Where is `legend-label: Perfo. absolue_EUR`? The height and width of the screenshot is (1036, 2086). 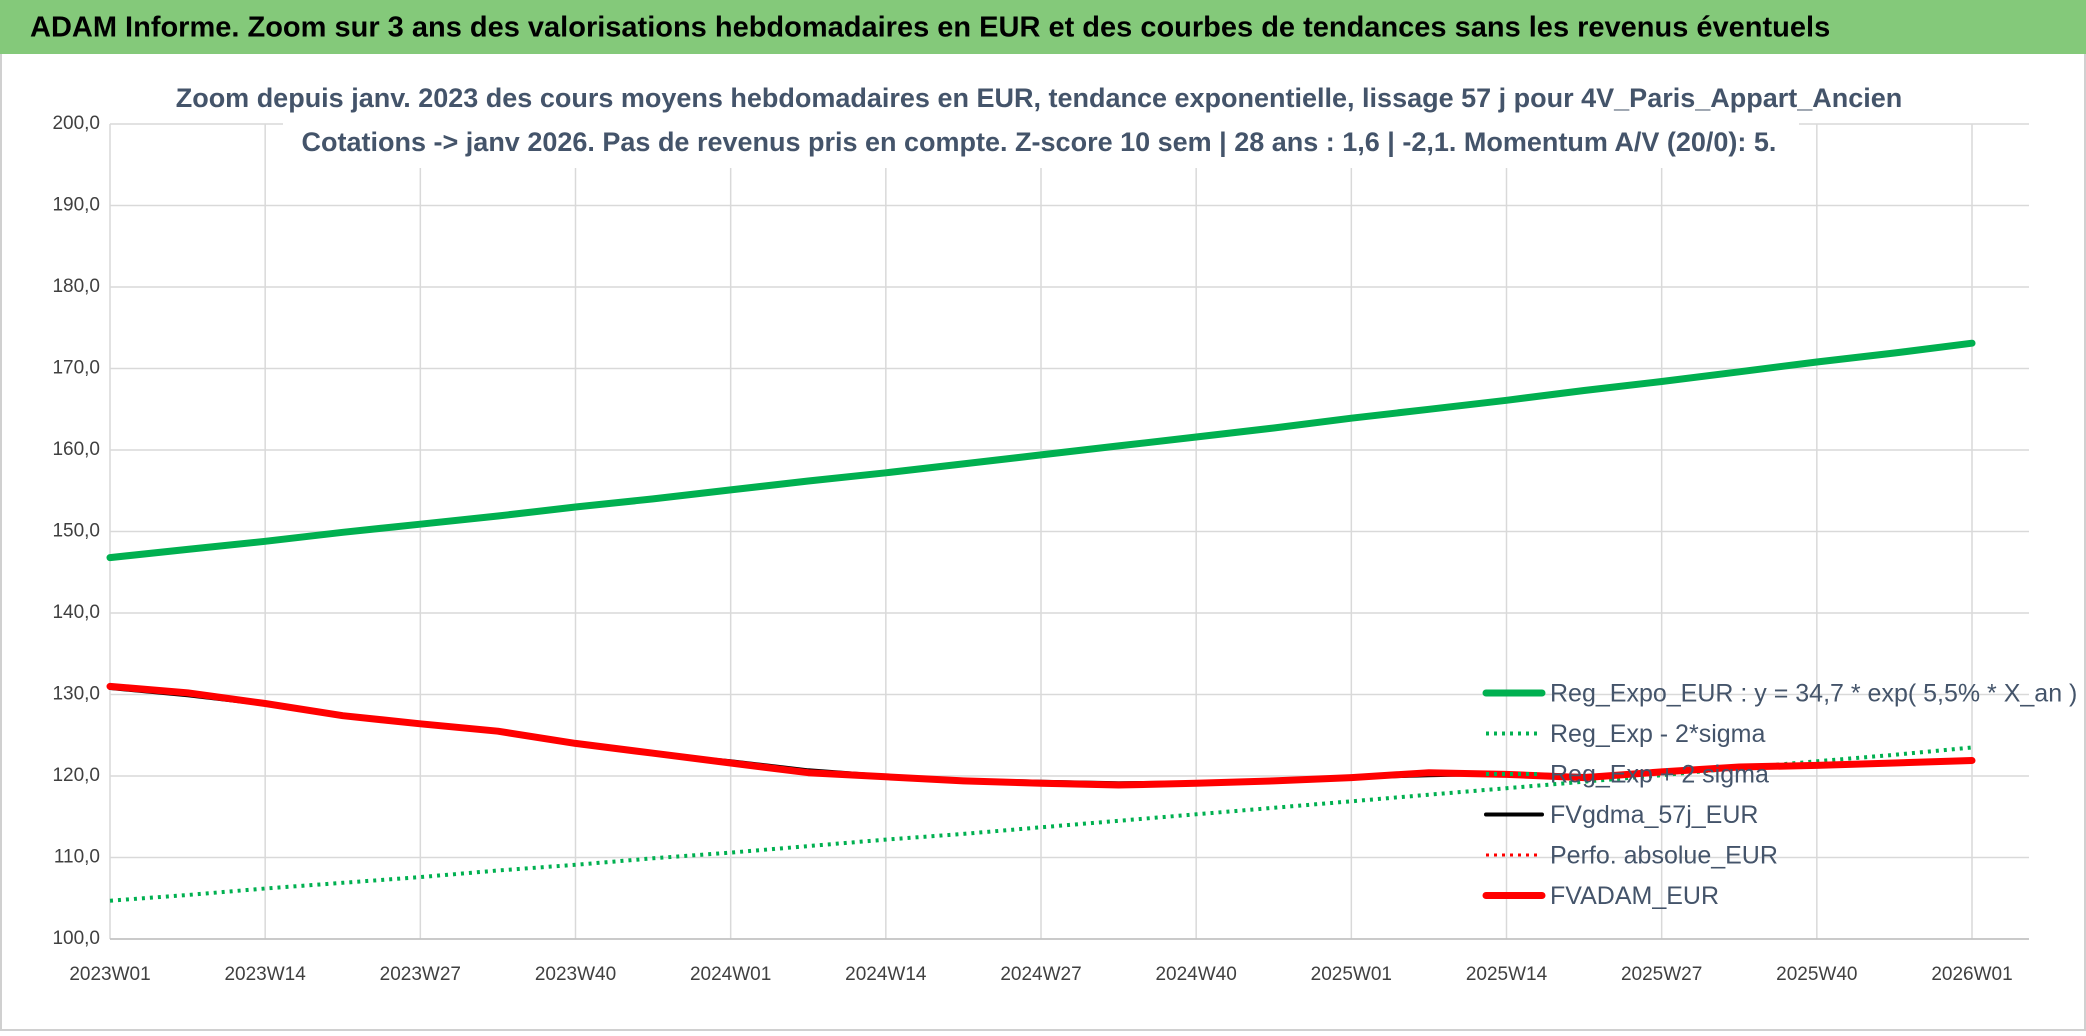
legend-label: Perfo. absolue_EUR is located at coordinates (1664, 856).